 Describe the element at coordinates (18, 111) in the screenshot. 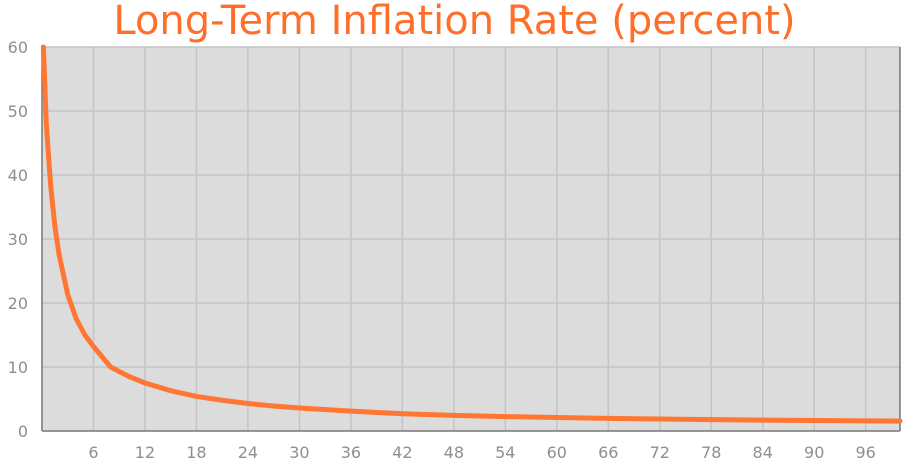

I see `y-tick-label: 50` at that location.